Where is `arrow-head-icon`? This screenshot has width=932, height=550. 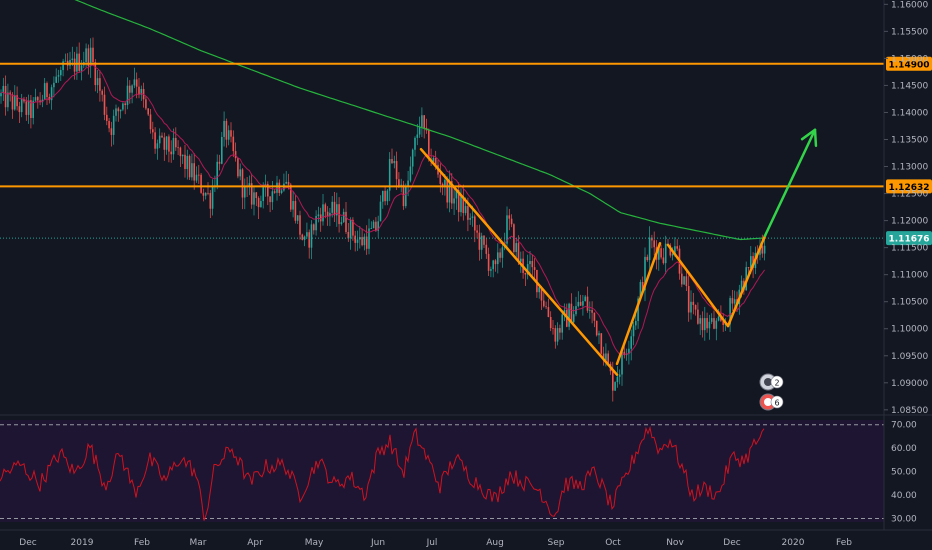
arrow-head-icon is located at coordinates (809, 137).